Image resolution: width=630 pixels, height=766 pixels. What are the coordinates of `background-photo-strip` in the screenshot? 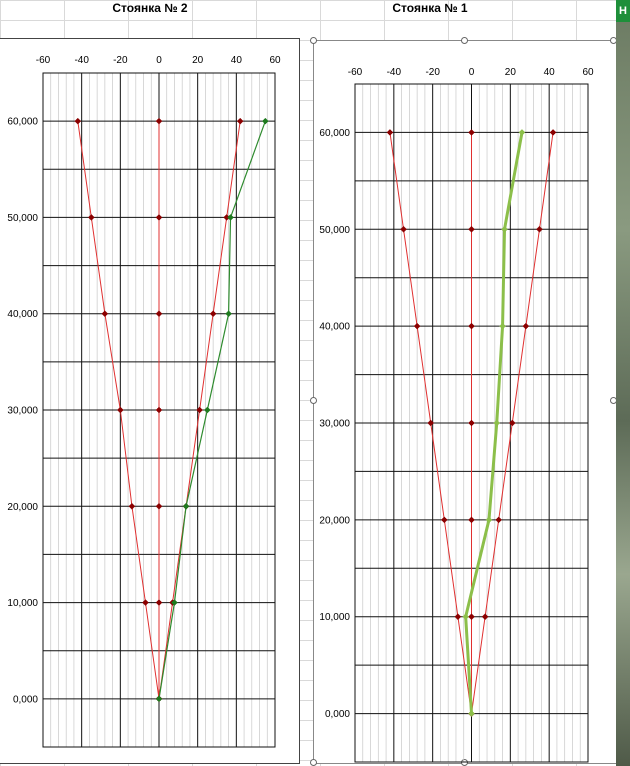 It's located at (623, 383).